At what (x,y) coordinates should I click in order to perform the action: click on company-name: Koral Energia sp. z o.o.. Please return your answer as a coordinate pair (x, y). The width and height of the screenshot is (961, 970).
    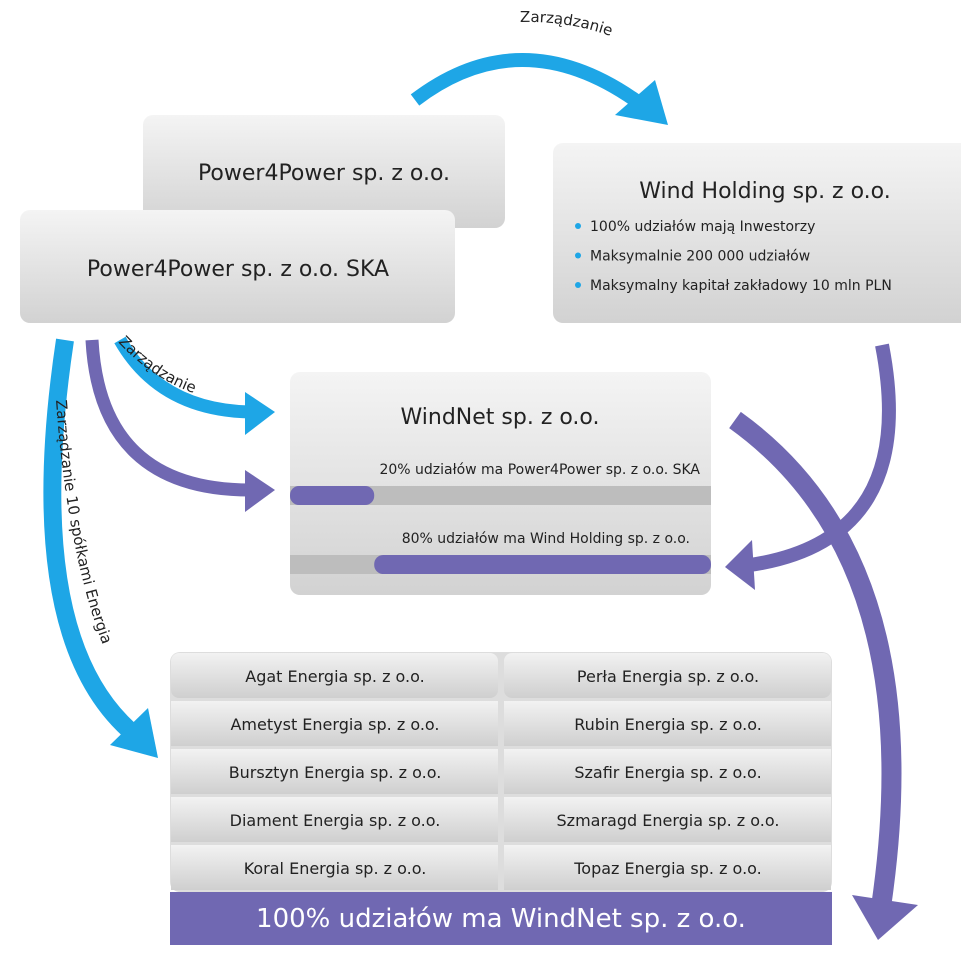
    Looking at the image, I should click on (335, 868).